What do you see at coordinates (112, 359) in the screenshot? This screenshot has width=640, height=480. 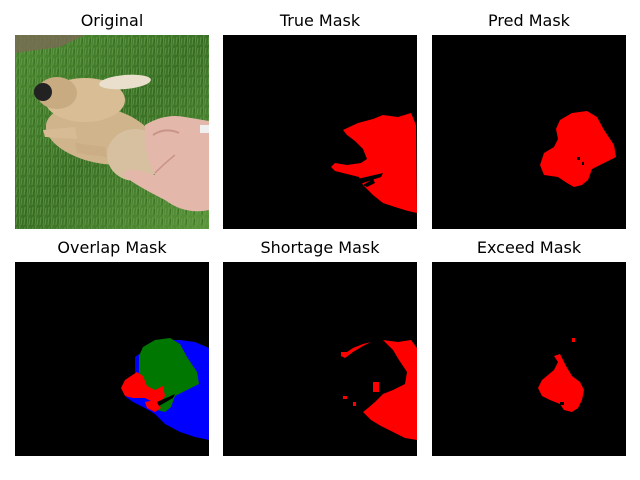 I see `overlap-mask-image` at bounding box center [112, 359].